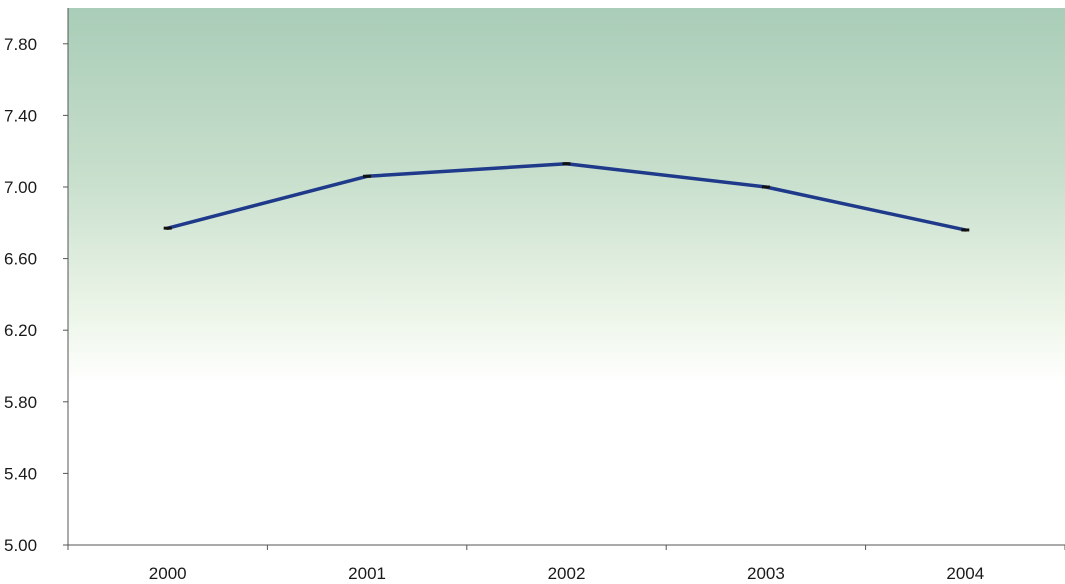 The width and height of the screenshot is (1065, 584). Describe the element at coordinates (36, 281) in the screenshot. I see `y-axis: 5.00 5.40 5.80 6.20 6.60 7.00 7.40 7.80` at that location.